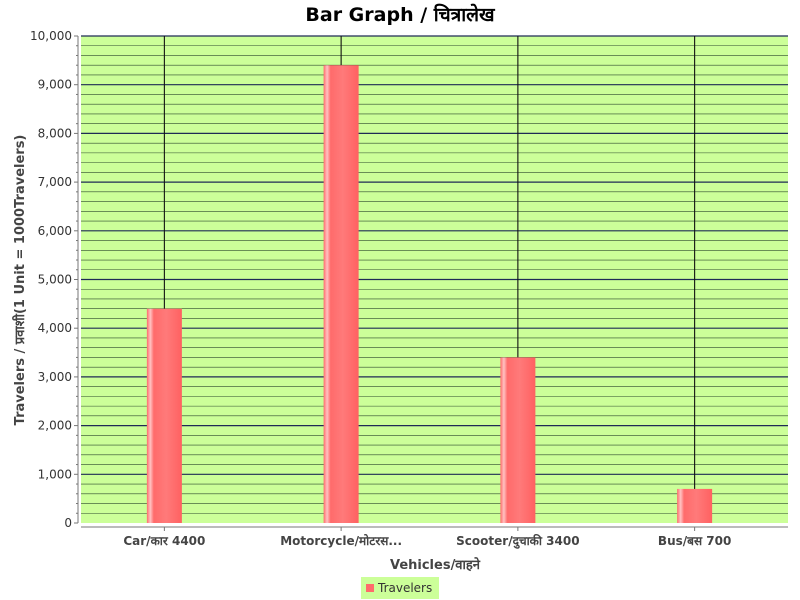 The height and width of the screenshot is (600, 800). I want to click on y-tick-label: 10,000, so click(51, 36).